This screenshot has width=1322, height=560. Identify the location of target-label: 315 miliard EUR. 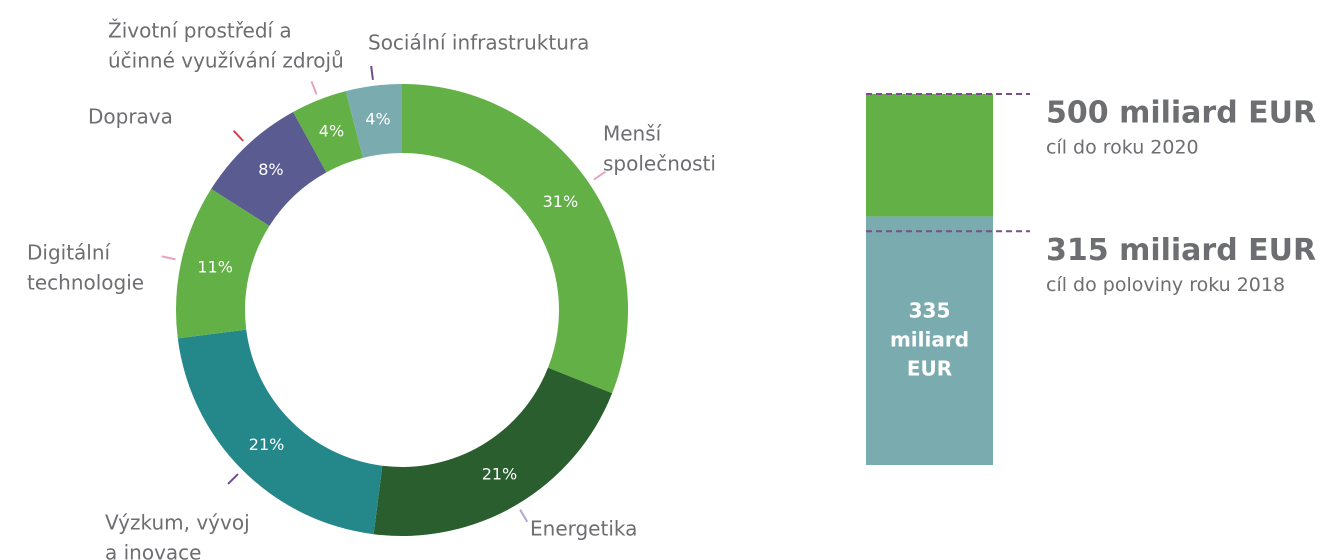
(1181, 250).